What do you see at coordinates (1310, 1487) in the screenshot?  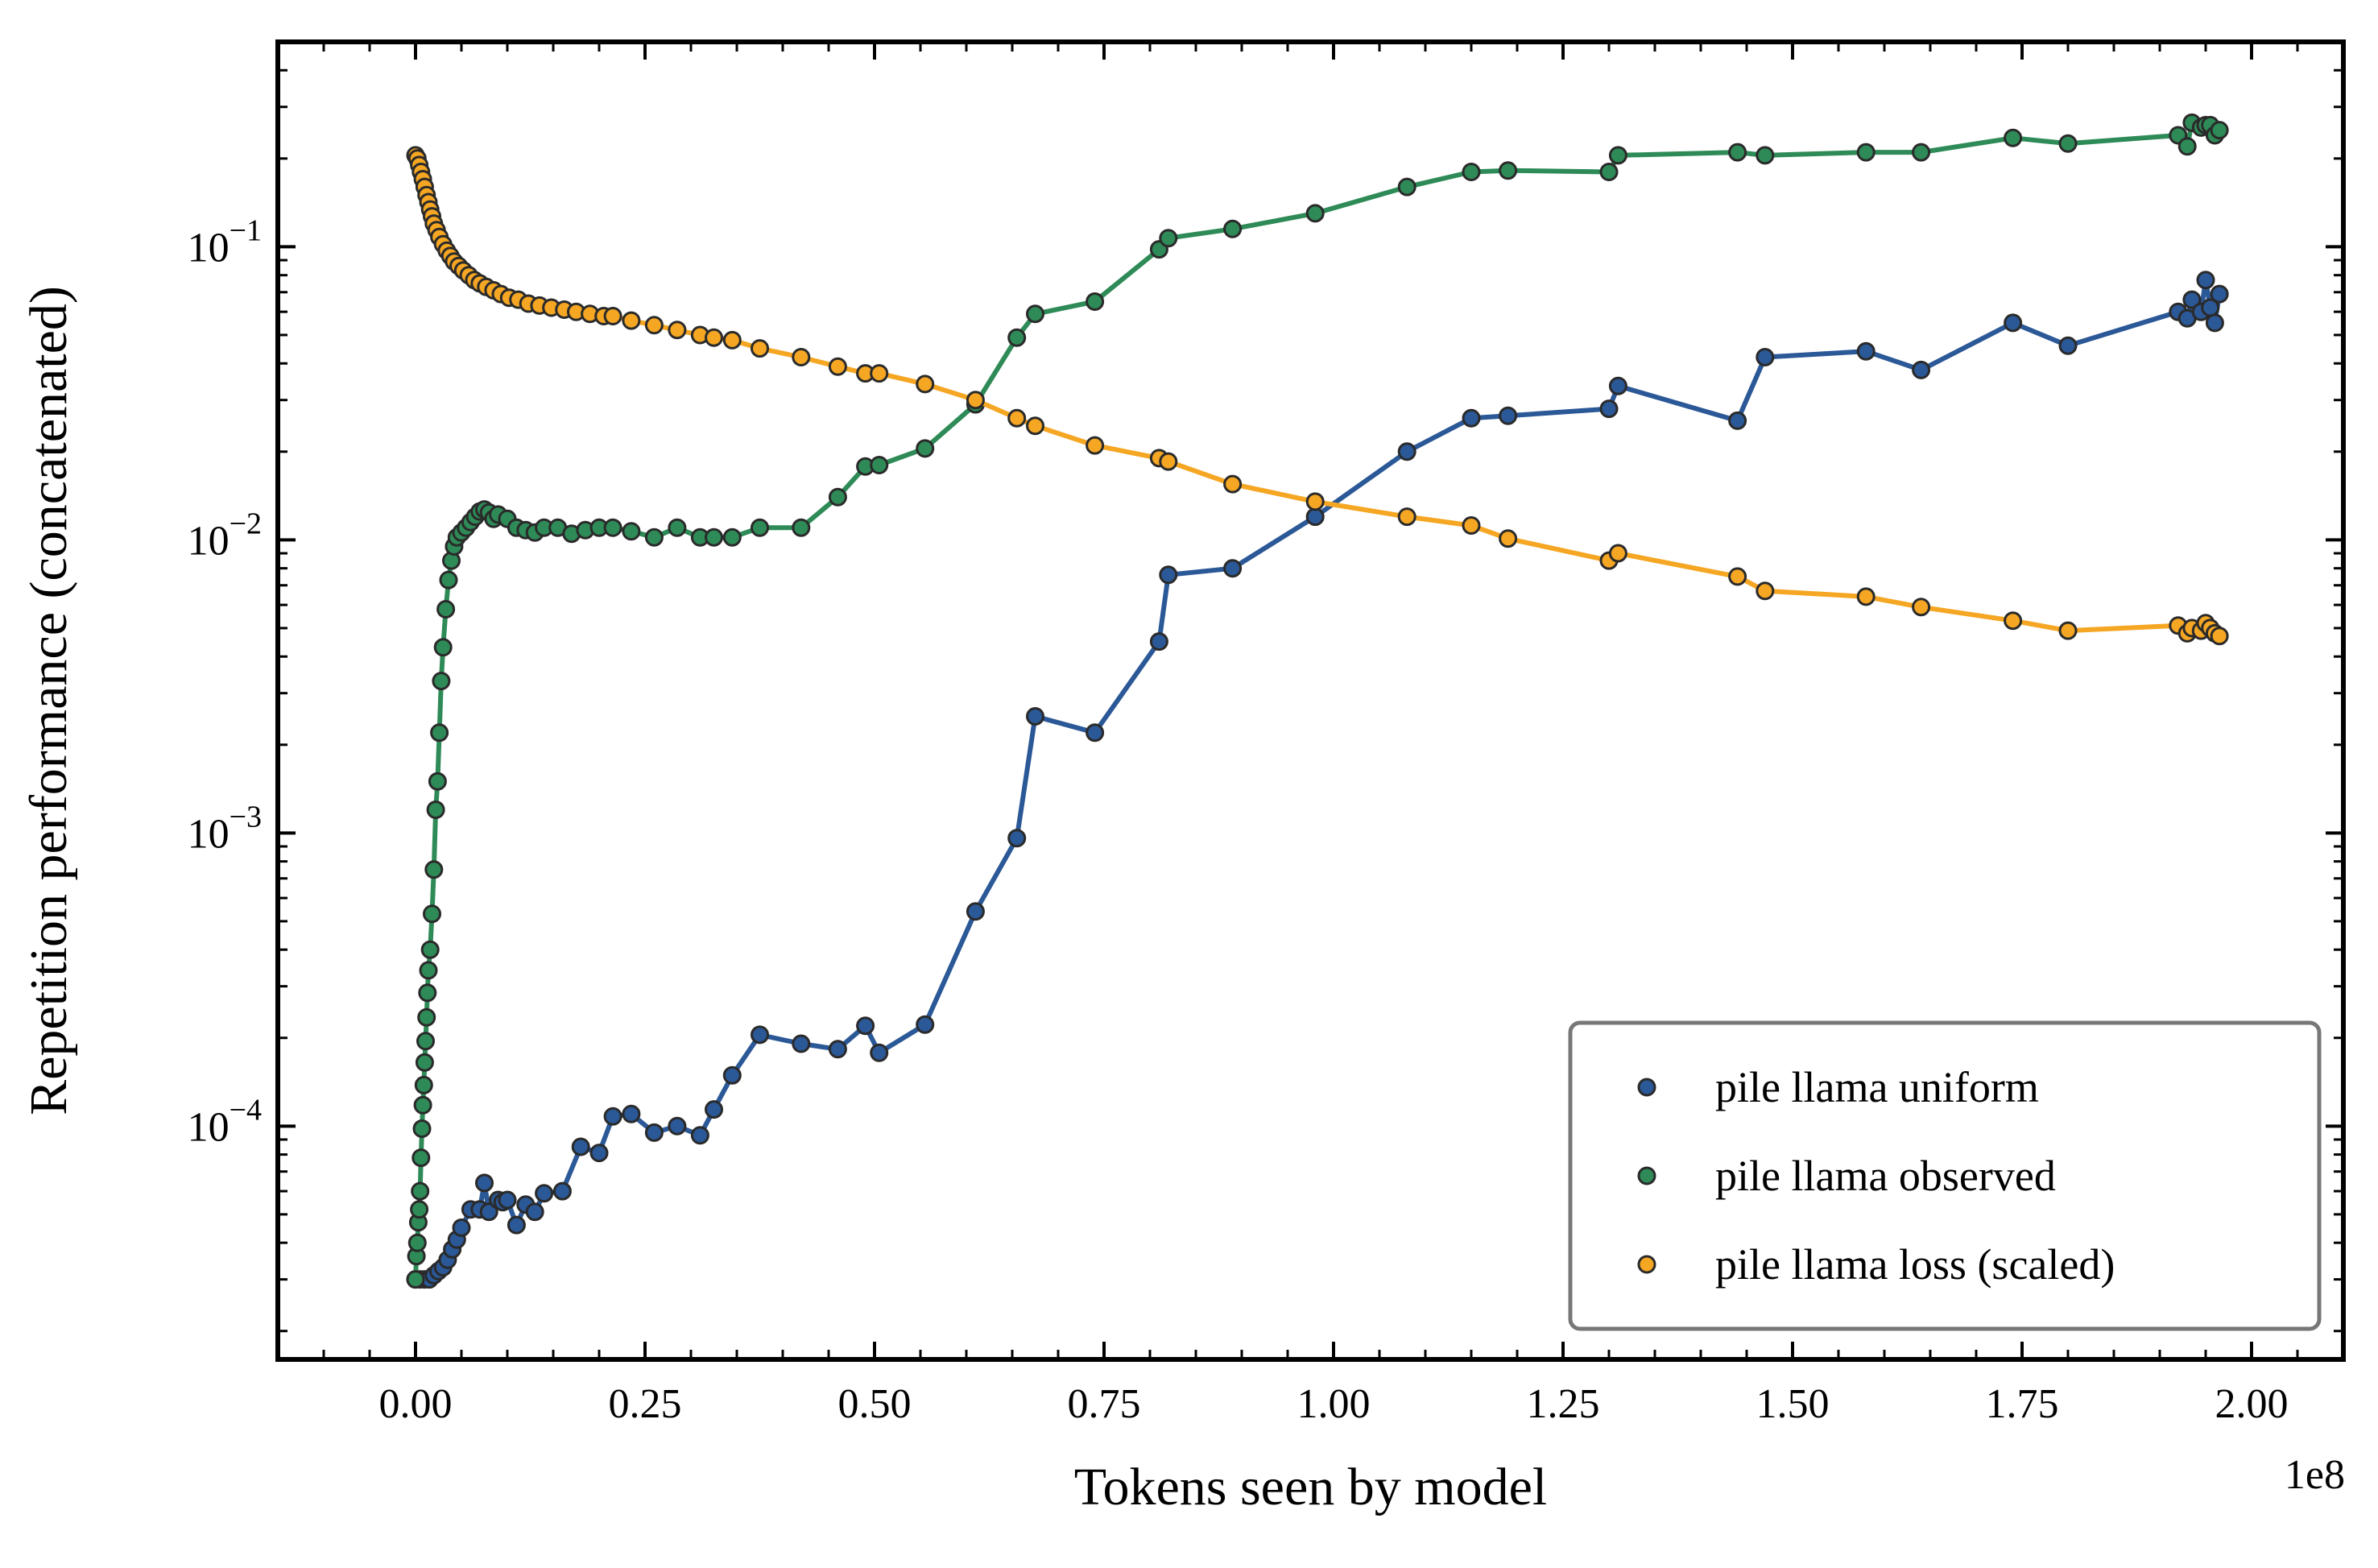 I see `x-axis-title: Tokens seen by model` at bounding box center [1310, 1487].